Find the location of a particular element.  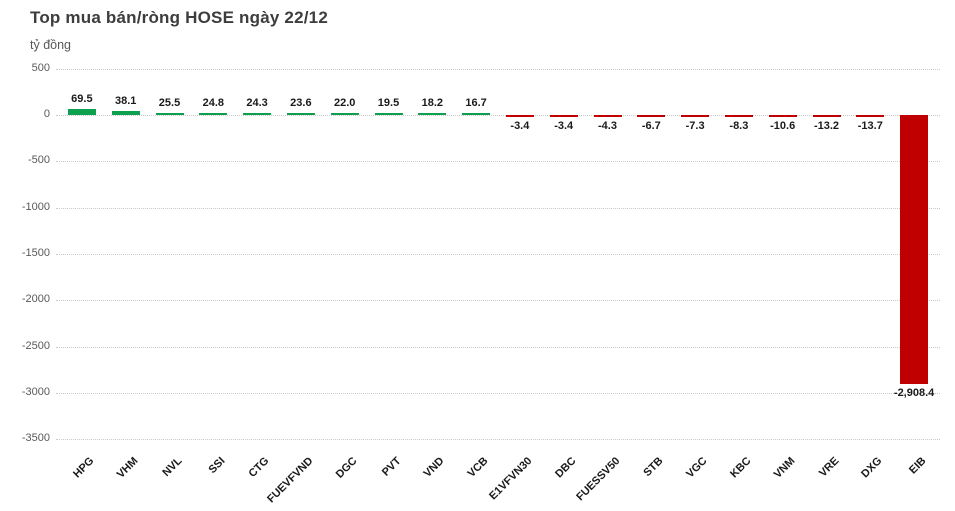

bar-ssi is located at coordinates (213, 113).